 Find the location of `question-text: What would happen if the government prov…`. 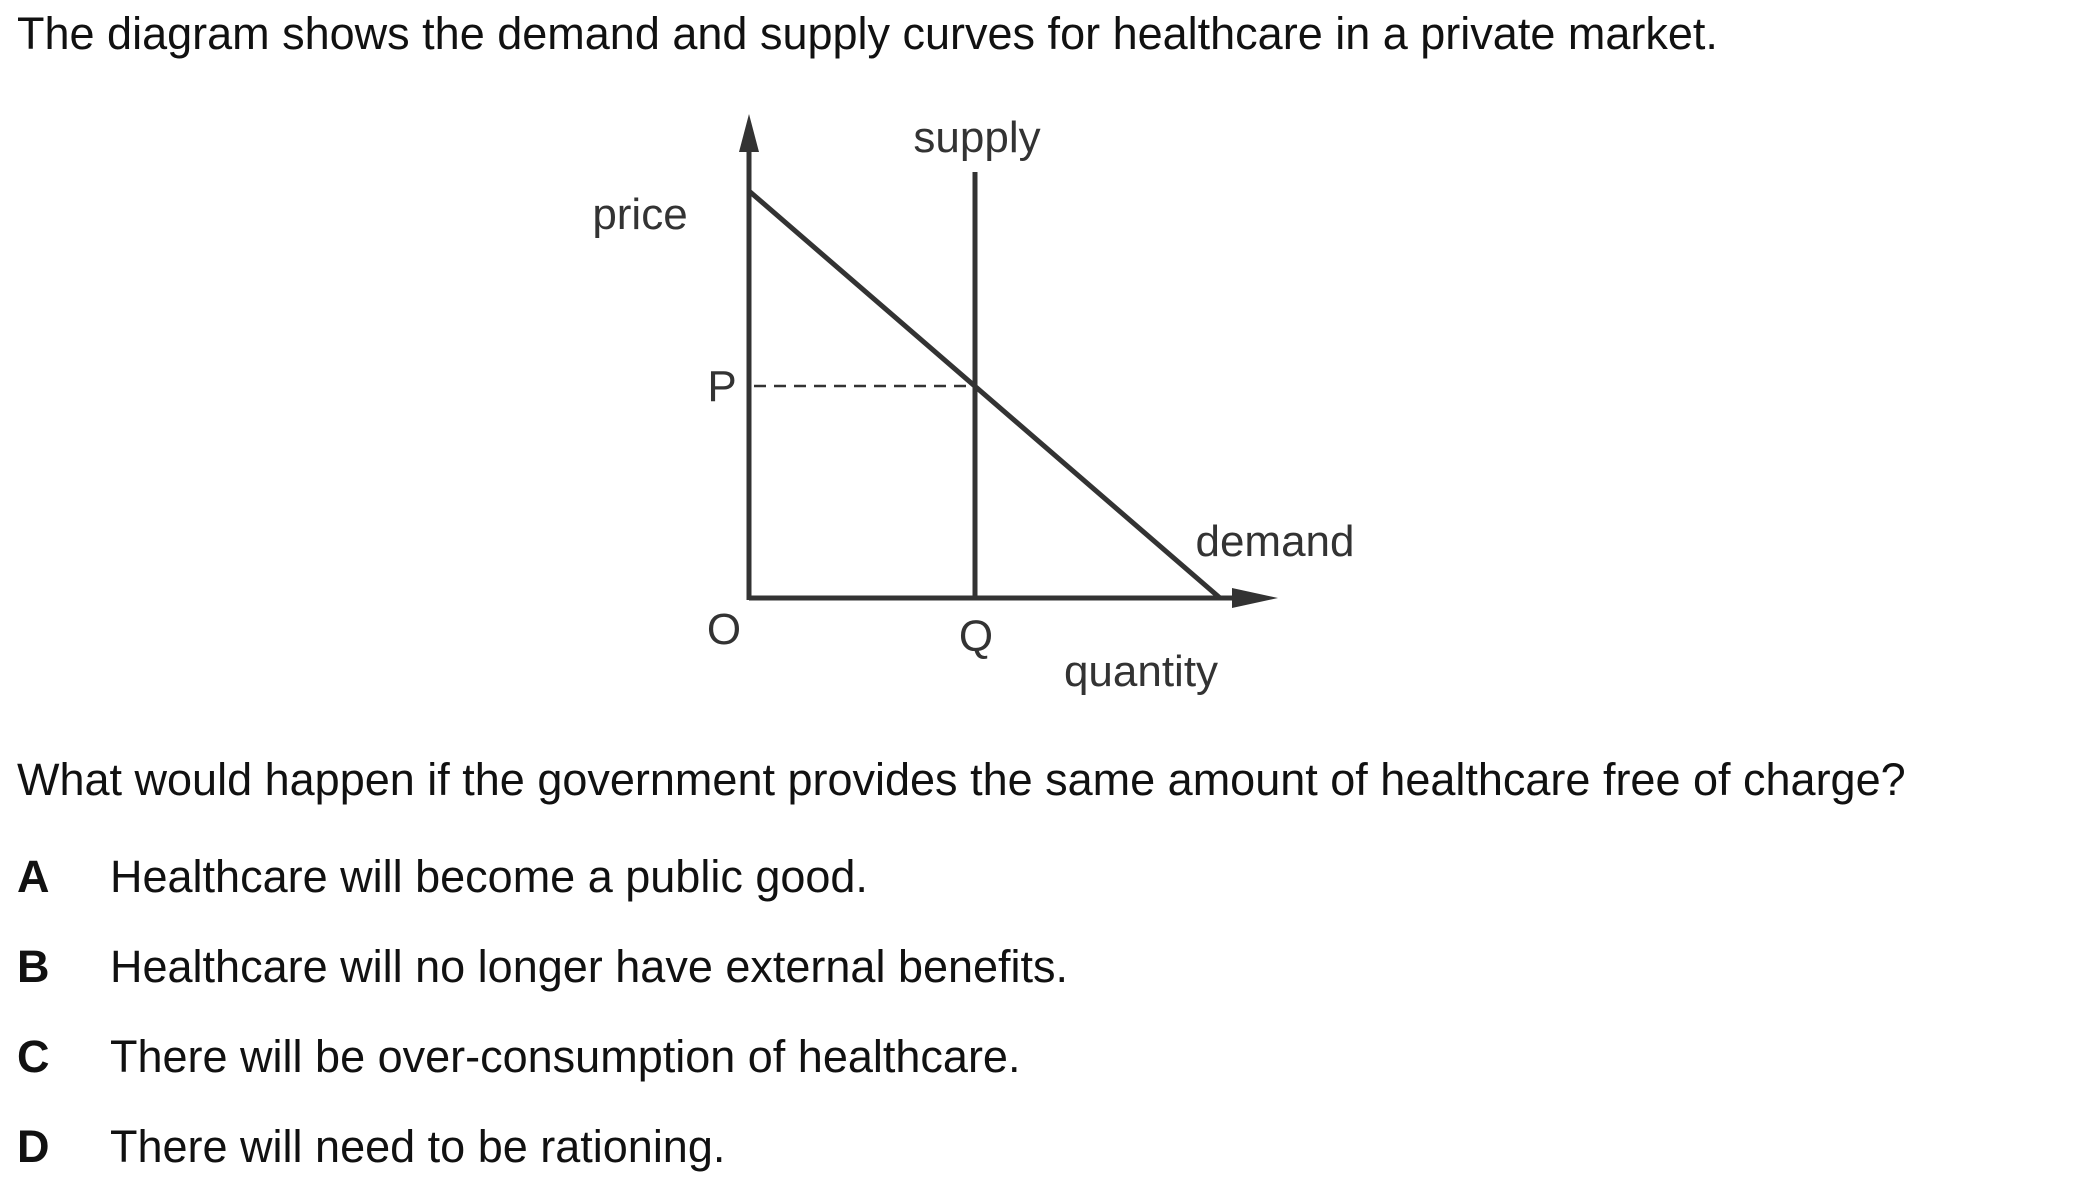

question-text: What would happen if the government prov… is located at coordinates (961, 779).